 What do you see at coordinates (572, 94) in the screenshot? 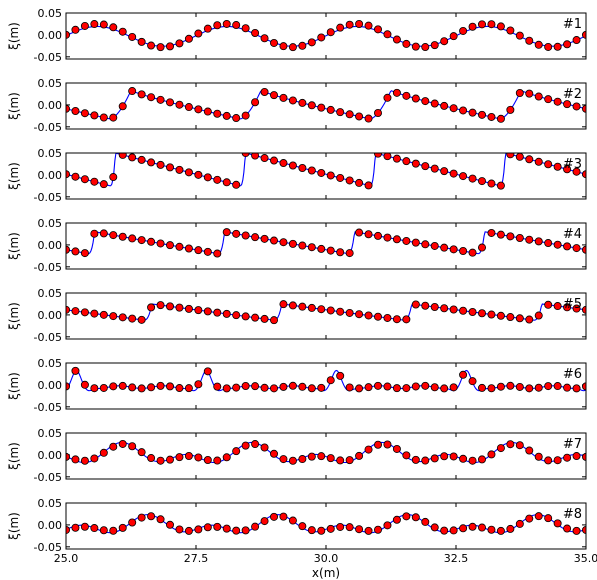
I see `panel-label: #2` at bounding box center [572, 94].